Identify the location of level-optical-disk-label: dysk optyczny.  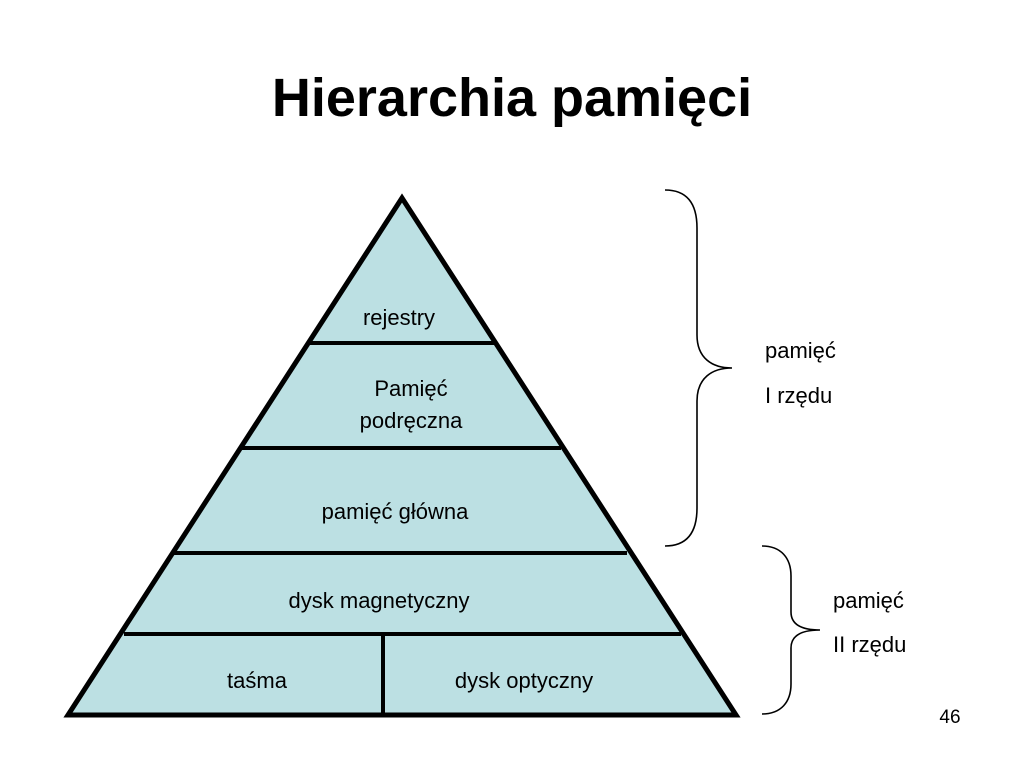
(524, 680).